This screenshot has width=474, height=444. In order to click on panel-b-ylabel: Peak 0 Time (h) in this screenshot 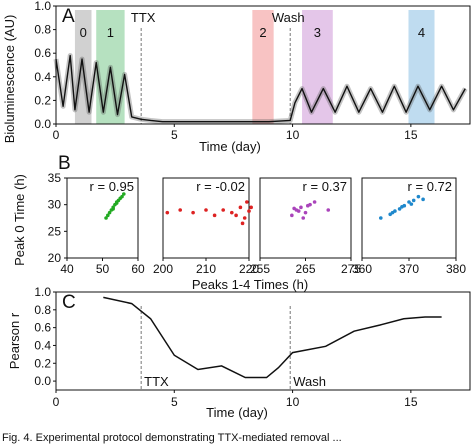, I will do `click(19, 220)`.